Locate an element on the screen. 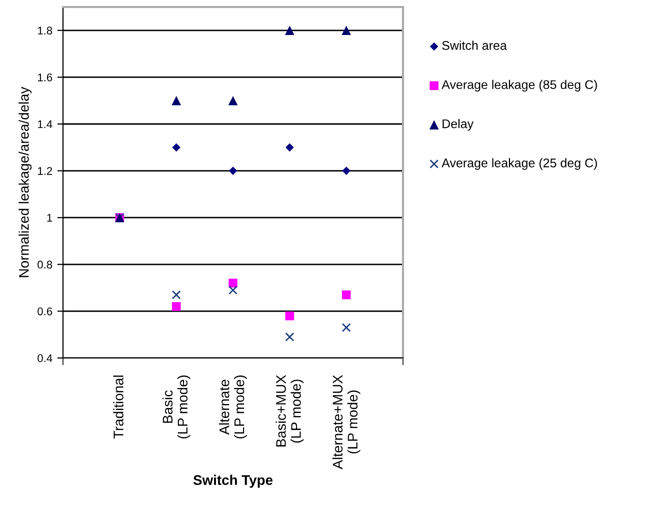 The height and width of the screenshot is (509, 665). x-tick-label: Basic+MUX (LP mode) is located at coordinates (290, 410).